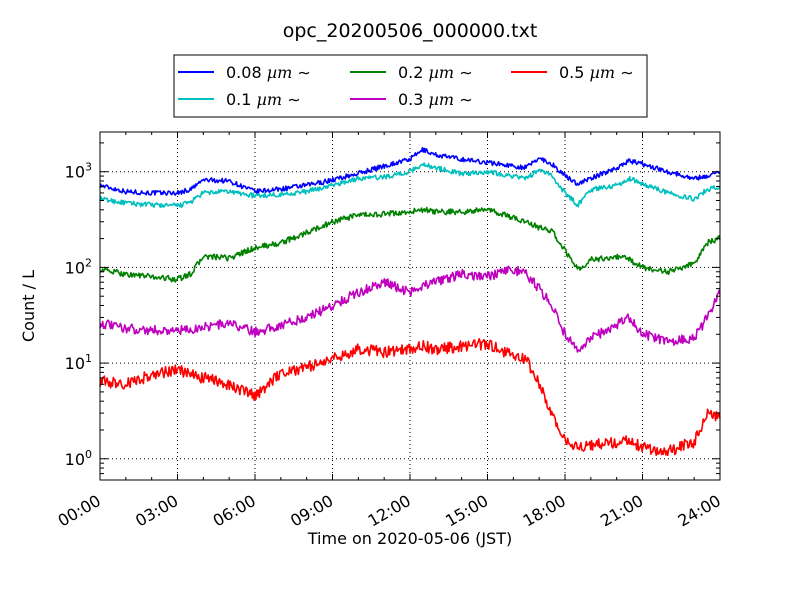 This screenshot has width=800, height=600. Describe the element at coordinates (79, 511) in the screenshot. I see `x-tick-label: 00:00` at that location.